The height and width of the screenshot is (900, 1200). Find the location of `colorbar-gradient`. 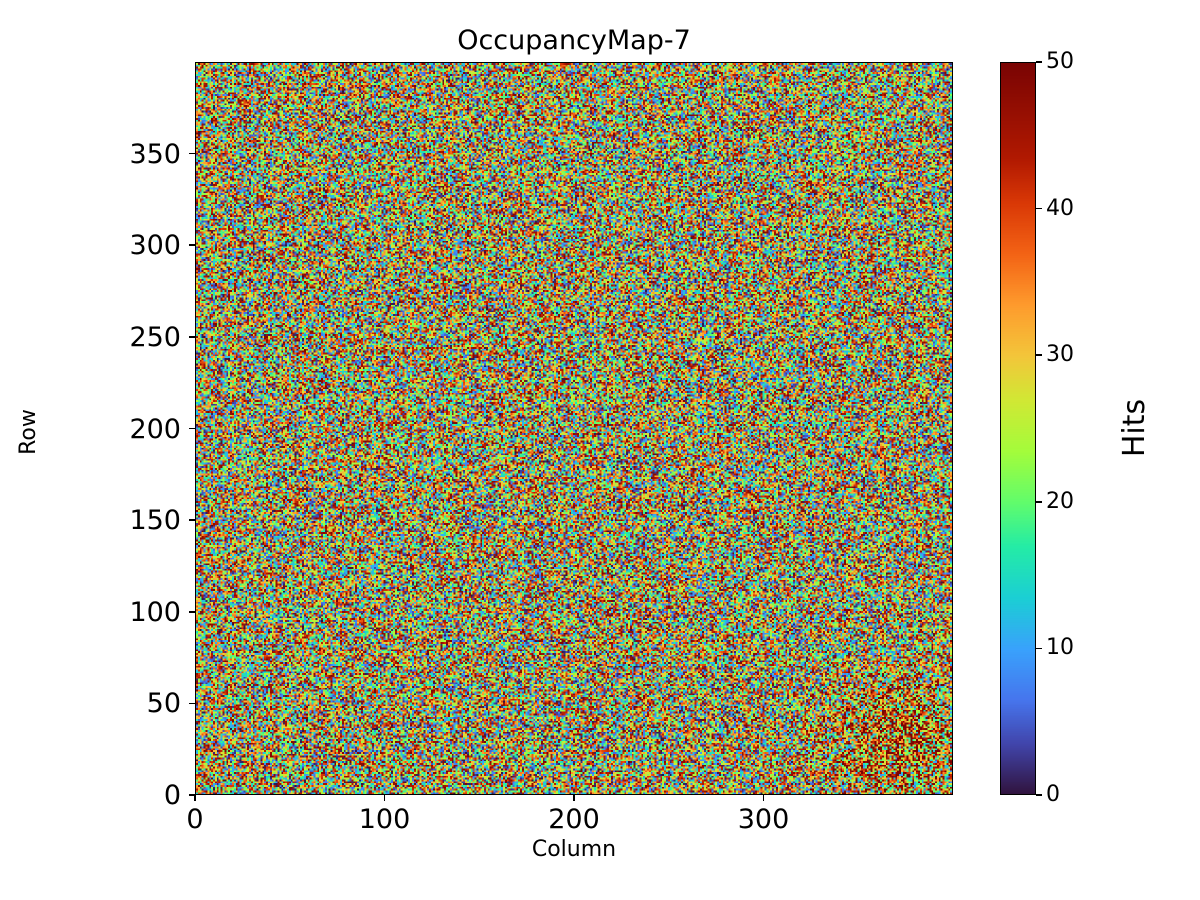

colorbar-gradient is located at coordinates (1018, 428).